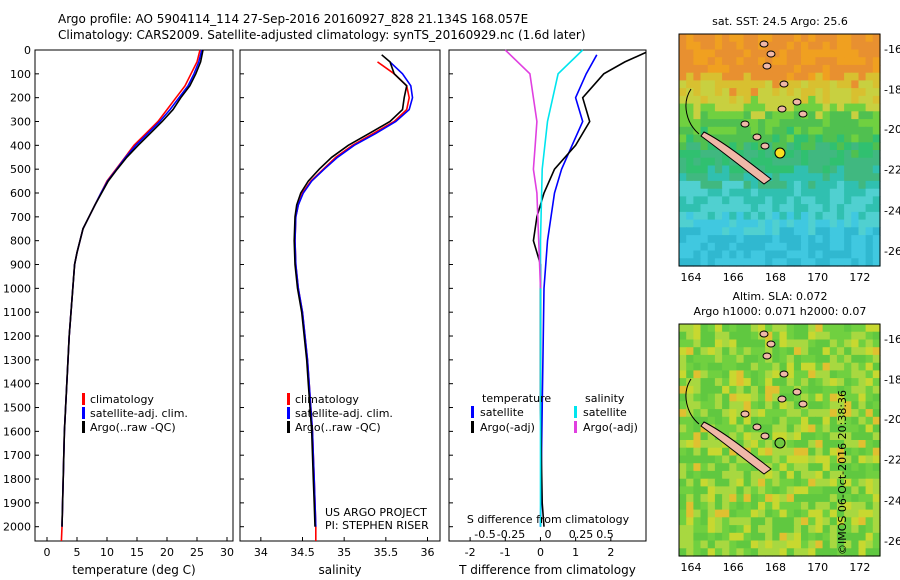 Image resolution: width=900 pixels, height=580 pixels. What do you see at coordinates (197, 552) in the screenshot?
I see `x-tick-label: 25` at bounding box center [197, 552].